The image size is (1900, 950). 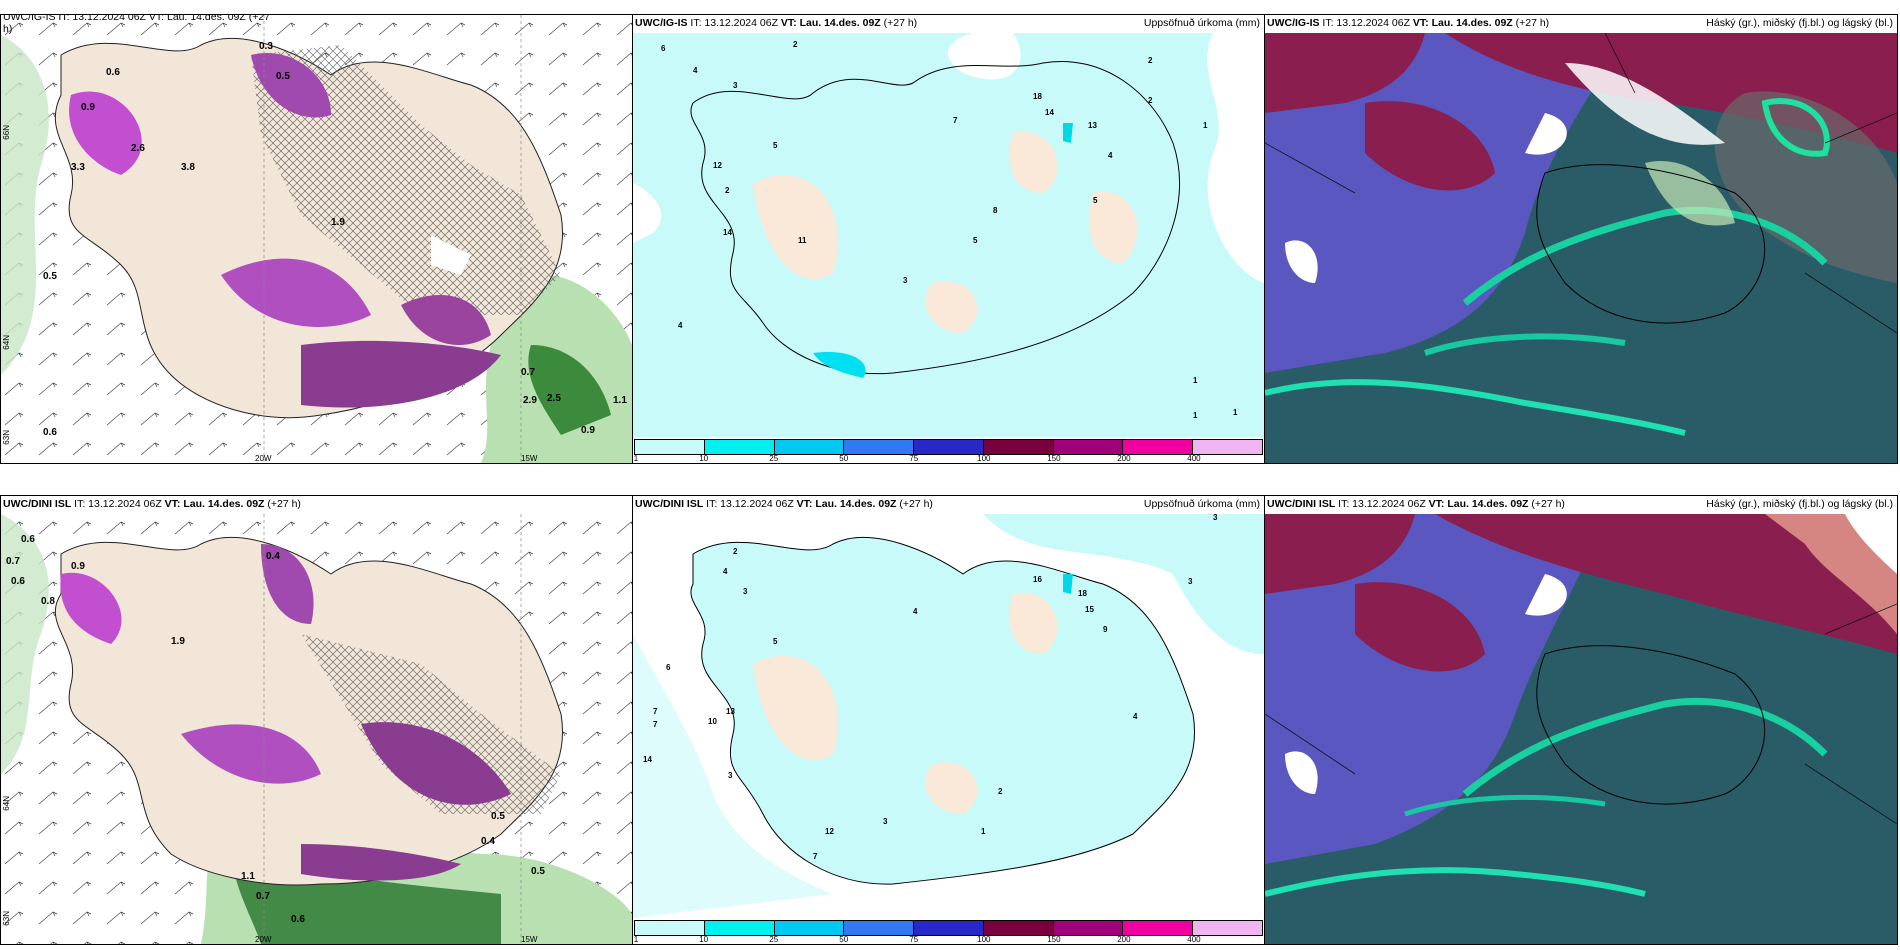 What do you see at coordinates (263, 939) in the screenshot?
I see `lon-label: 20W` at bounding box center [263, 939].